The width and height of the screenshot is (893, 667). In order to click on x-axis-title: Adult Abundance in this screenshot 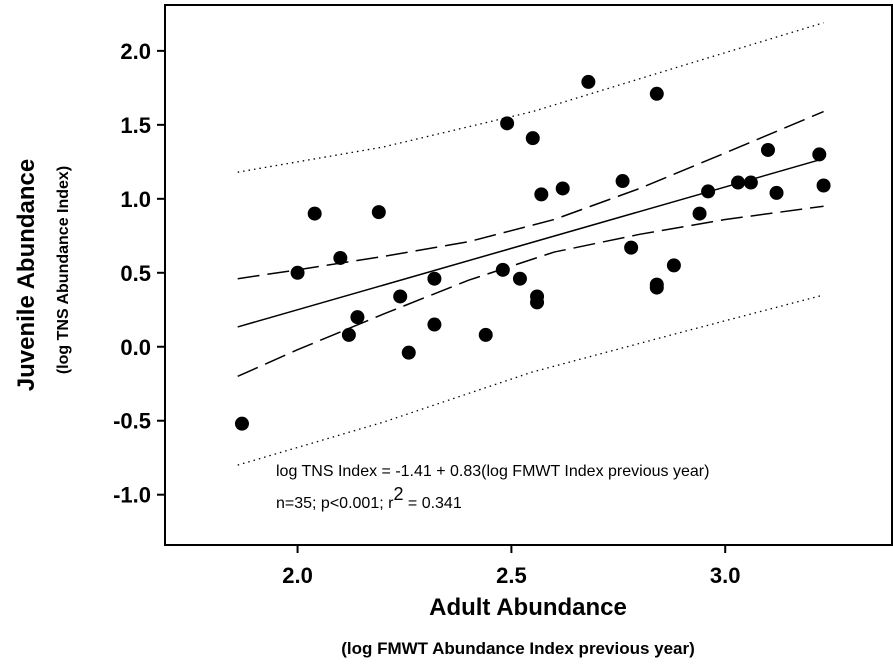, I will do `click(528, 607)`.